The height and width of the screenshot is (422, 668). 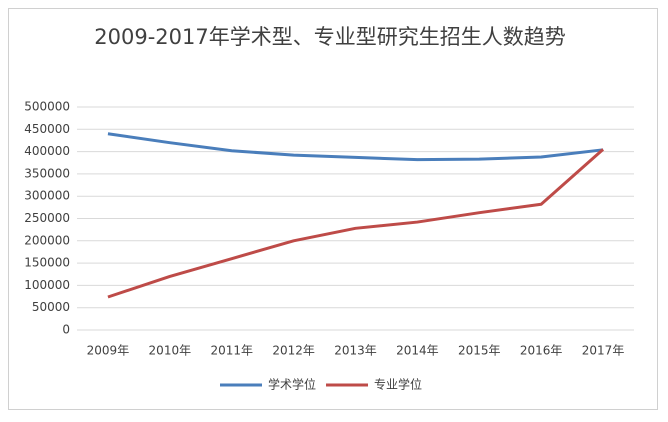 What do you see at coordinates (603, 351) in the screenshot?
I see `x-tick-label: 2017年` at bounding box center [603, 351].